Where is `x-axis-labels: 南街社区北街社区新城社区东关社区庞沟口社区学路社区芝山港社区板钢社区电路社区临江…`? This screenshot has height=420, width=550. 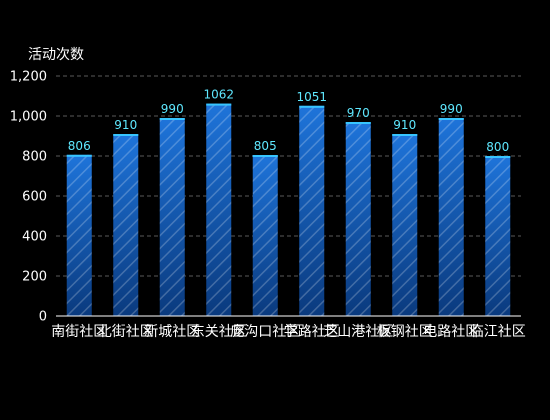
x-axis-labels: 南街社区北街社区新城社区东关社区庞沟口社区学路社区芝山港社区板钢社区电路社区临江… is located at coordinates (288, 332).